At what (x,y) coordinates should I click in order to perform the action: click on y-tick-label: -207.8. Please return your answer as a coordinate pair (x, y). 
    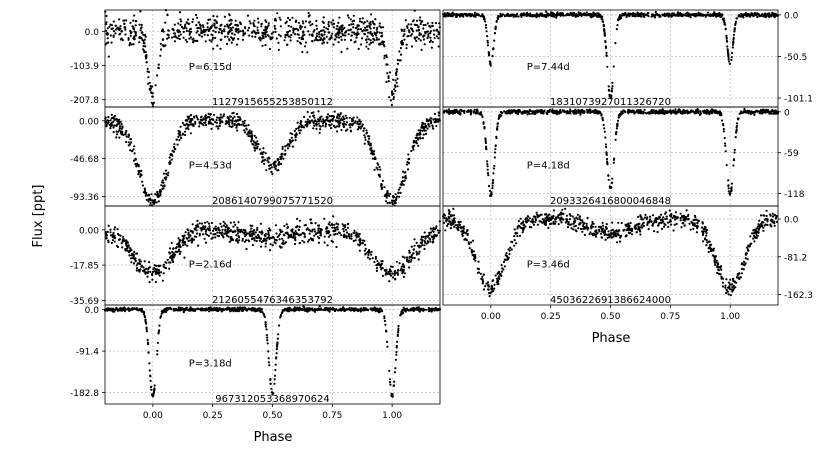
    Looking at the image, I should click on (84, 101).